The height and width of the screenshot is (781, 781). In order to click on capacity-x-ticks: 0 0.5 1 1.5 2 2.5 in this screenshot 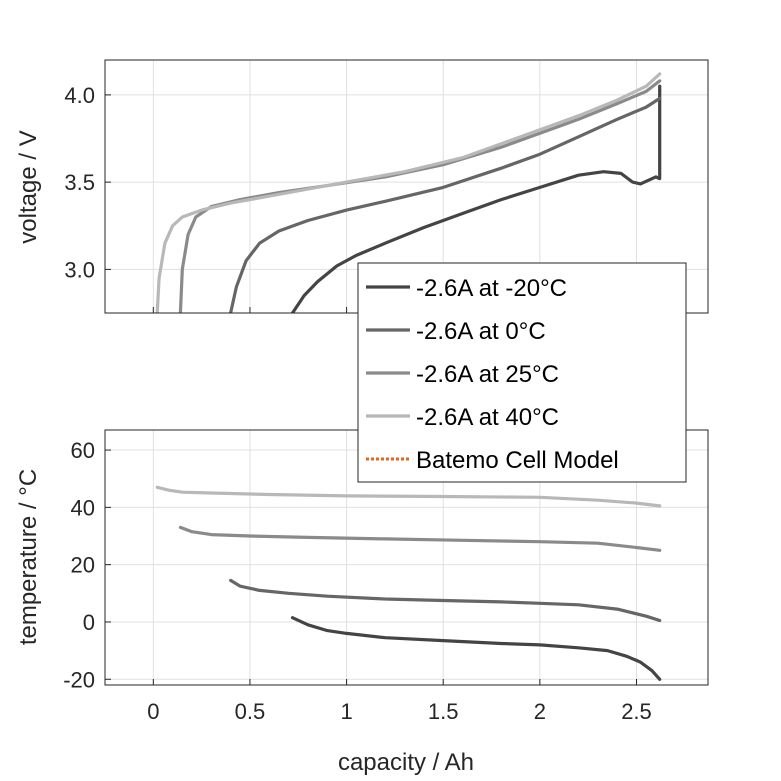, I will do `click(399, 711)`.